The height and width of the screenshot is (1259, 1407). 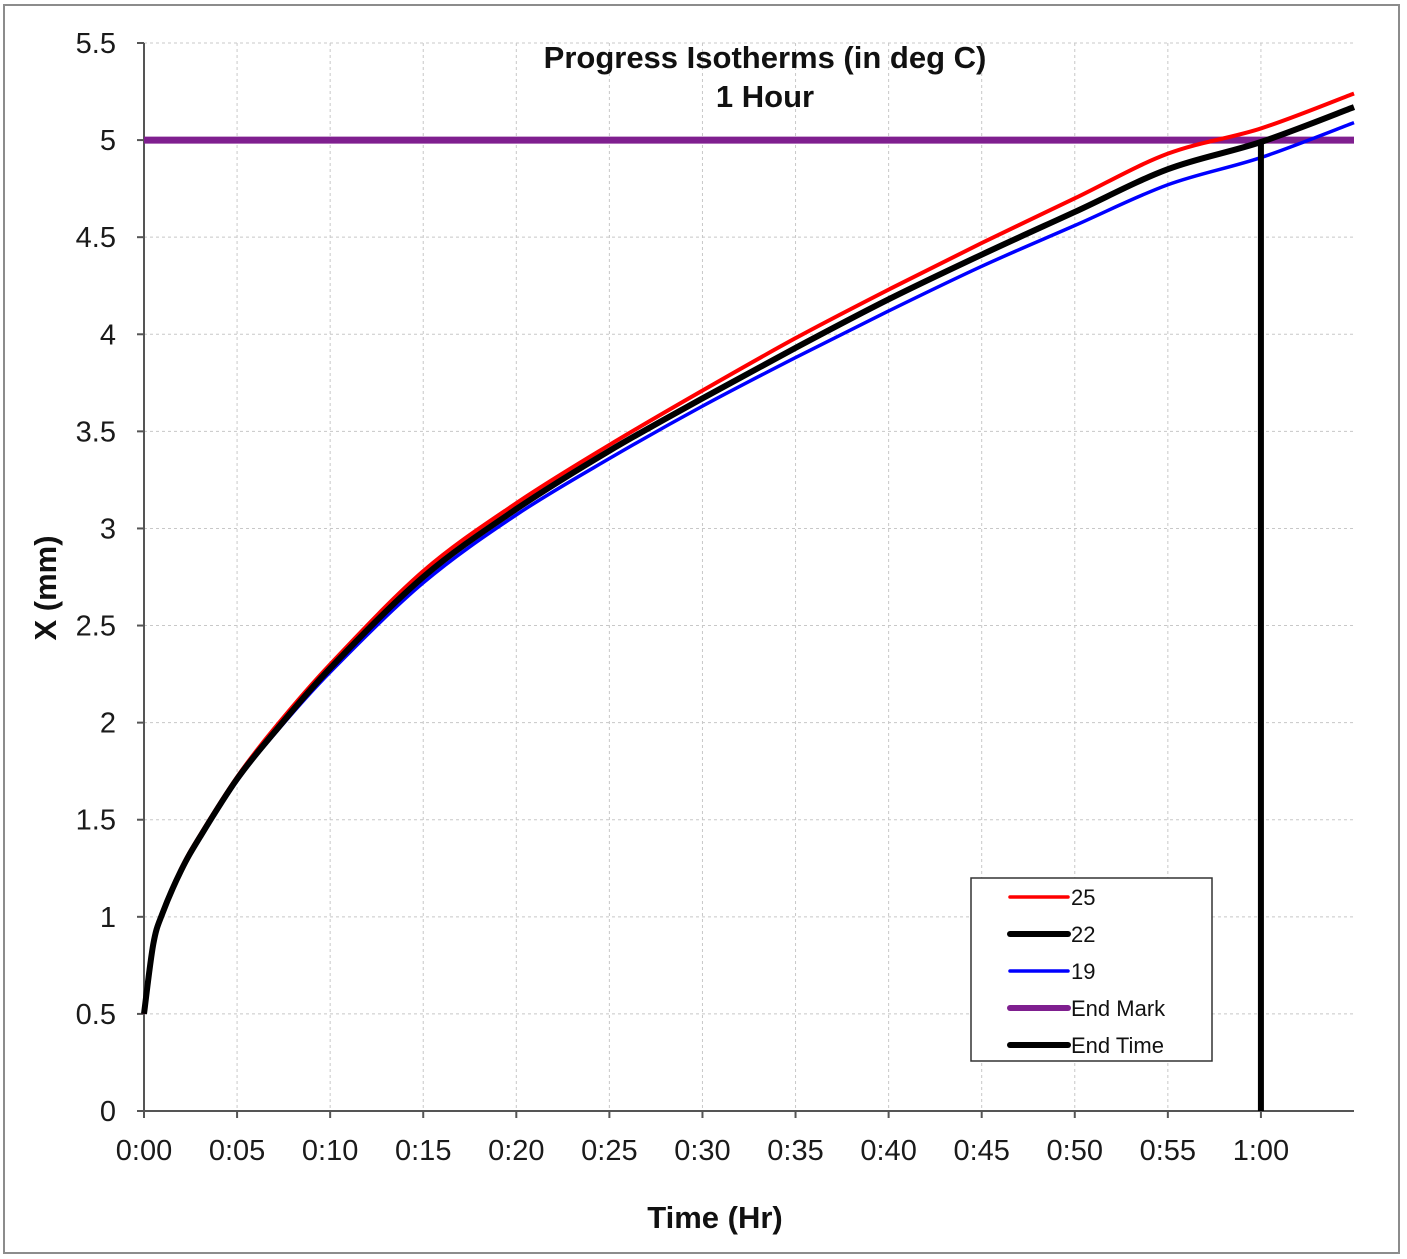 I want to click on x-axis-title: Time (Hr), so click(x=715, y=1217).